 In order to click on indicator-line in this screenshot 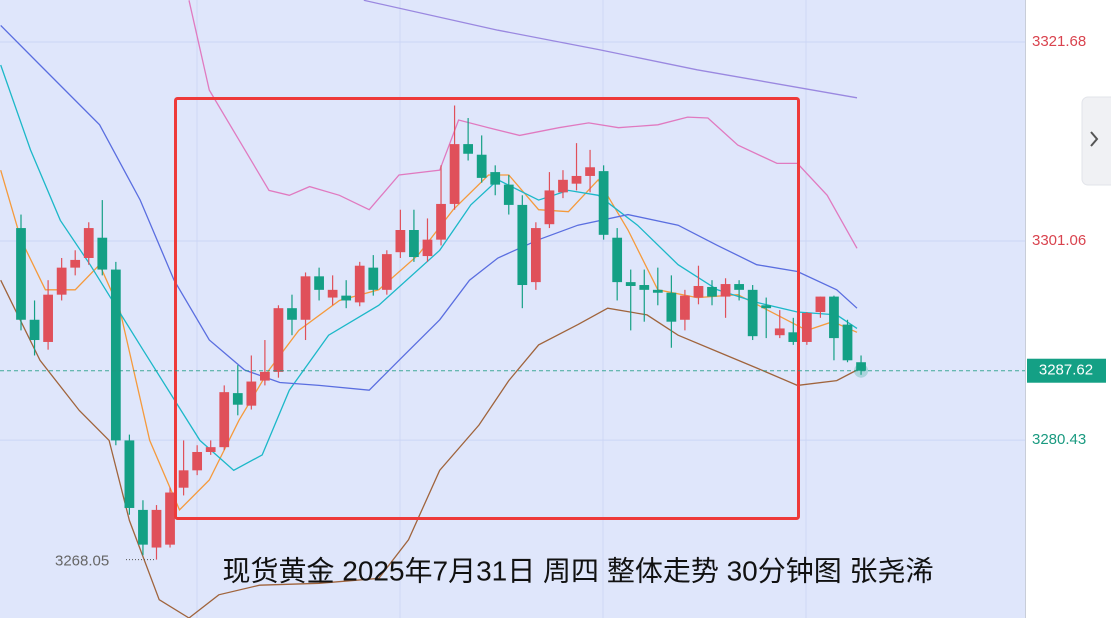, I will do `click(610, 49)`.